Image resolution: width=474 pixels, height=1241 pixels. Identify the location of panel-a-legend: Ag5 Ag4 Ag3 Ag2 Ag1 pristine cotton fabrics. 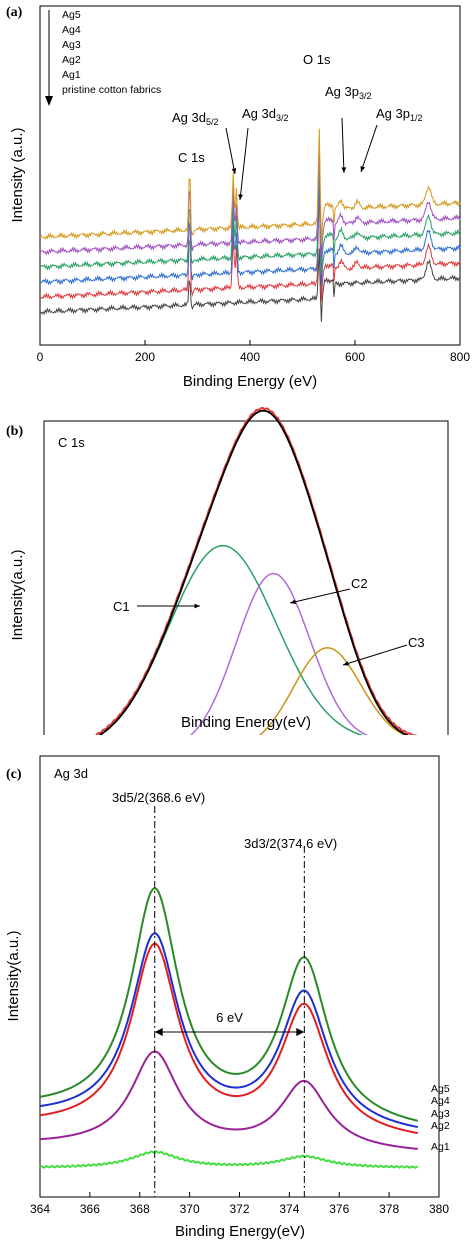
(103, 57).